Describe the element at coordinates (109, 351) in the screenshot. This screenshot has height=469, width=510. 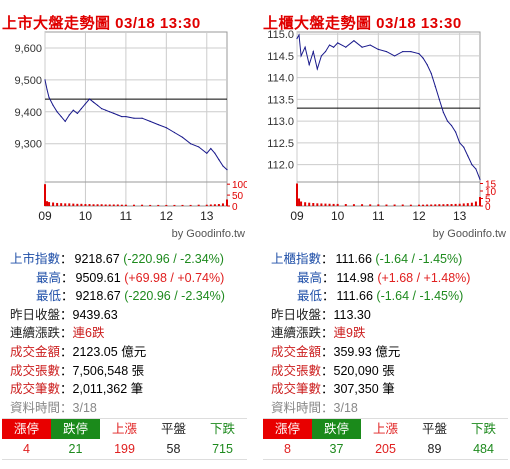
I see `stat-value: 2123.05 億元` at that location.